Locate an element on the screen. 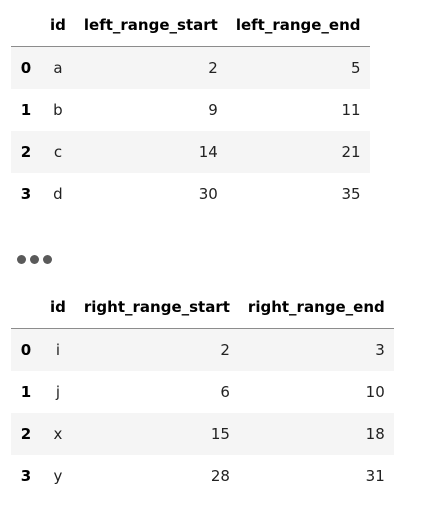 This screenshot has height=527, width=439. end-cell: 5 is located at coordinates (355, 67).